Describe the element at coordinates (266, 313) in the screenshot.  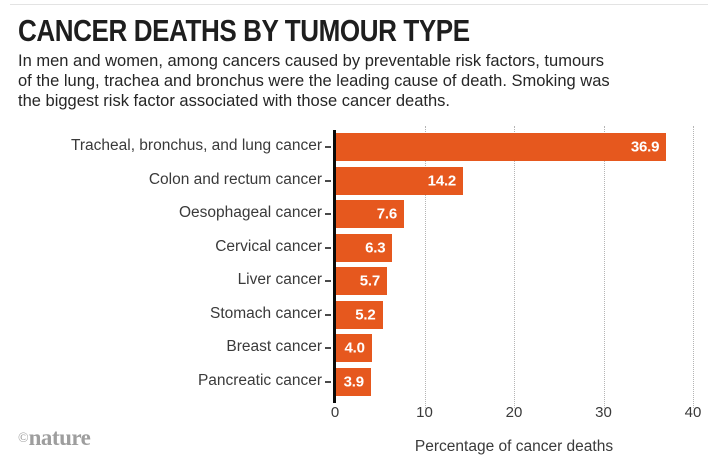
I see `category-label: Stomach cancer` at that location.